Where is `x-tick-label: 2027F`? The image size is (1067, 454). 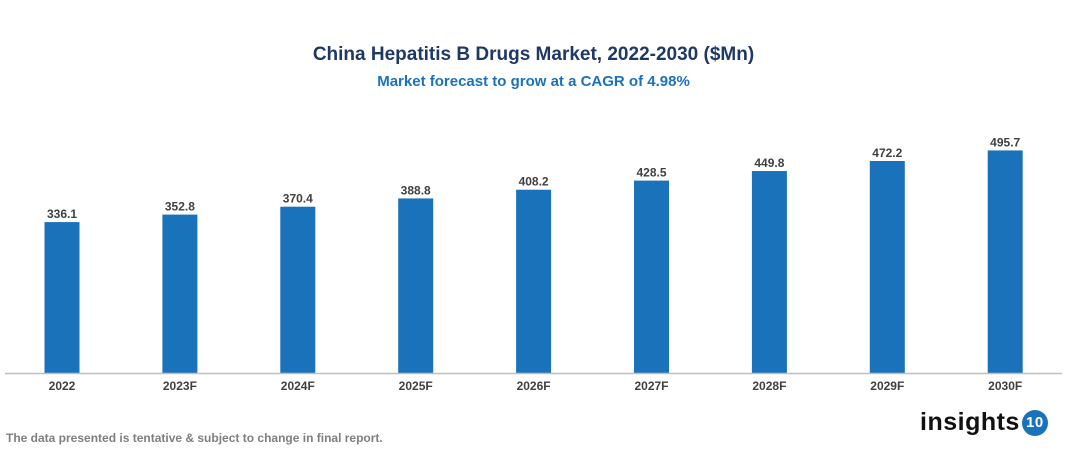
x-tick-label: 2027F is located at coordinates (651, 386).